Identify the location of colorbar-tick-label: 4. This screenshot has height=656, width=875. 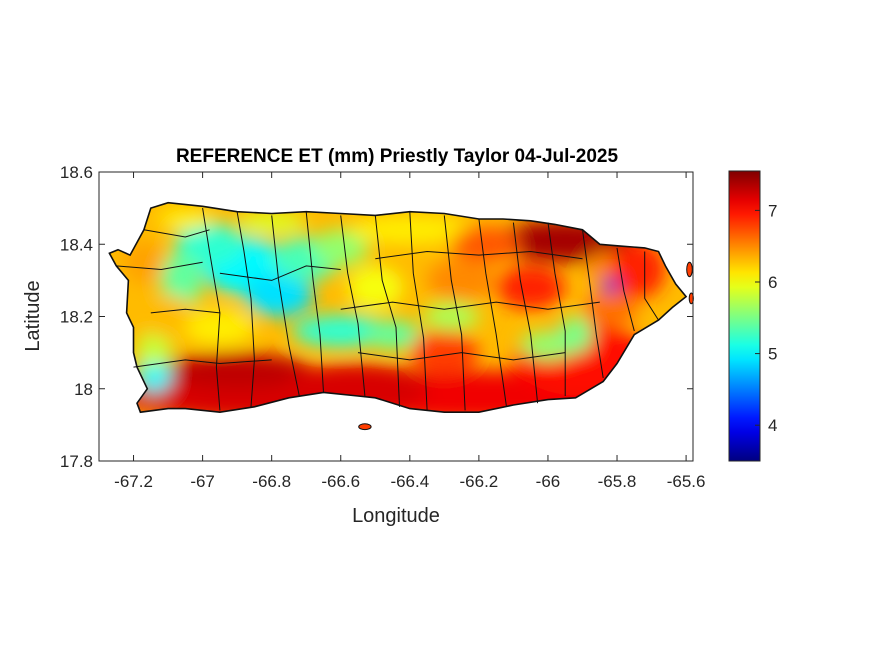
(772, 425).